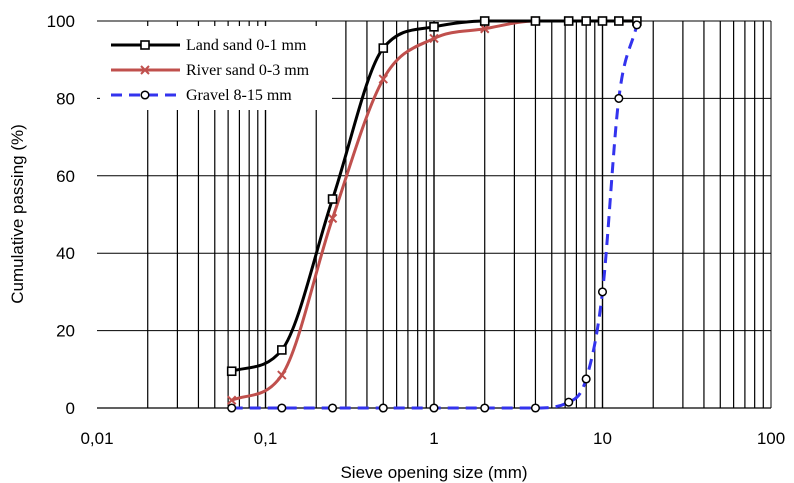 The width and height of the screenshot is (794, 483). Describe the element at coordinates (239, 95) in the screenshot. I see `legend-label: Gravel 8-15 mm` at that location.